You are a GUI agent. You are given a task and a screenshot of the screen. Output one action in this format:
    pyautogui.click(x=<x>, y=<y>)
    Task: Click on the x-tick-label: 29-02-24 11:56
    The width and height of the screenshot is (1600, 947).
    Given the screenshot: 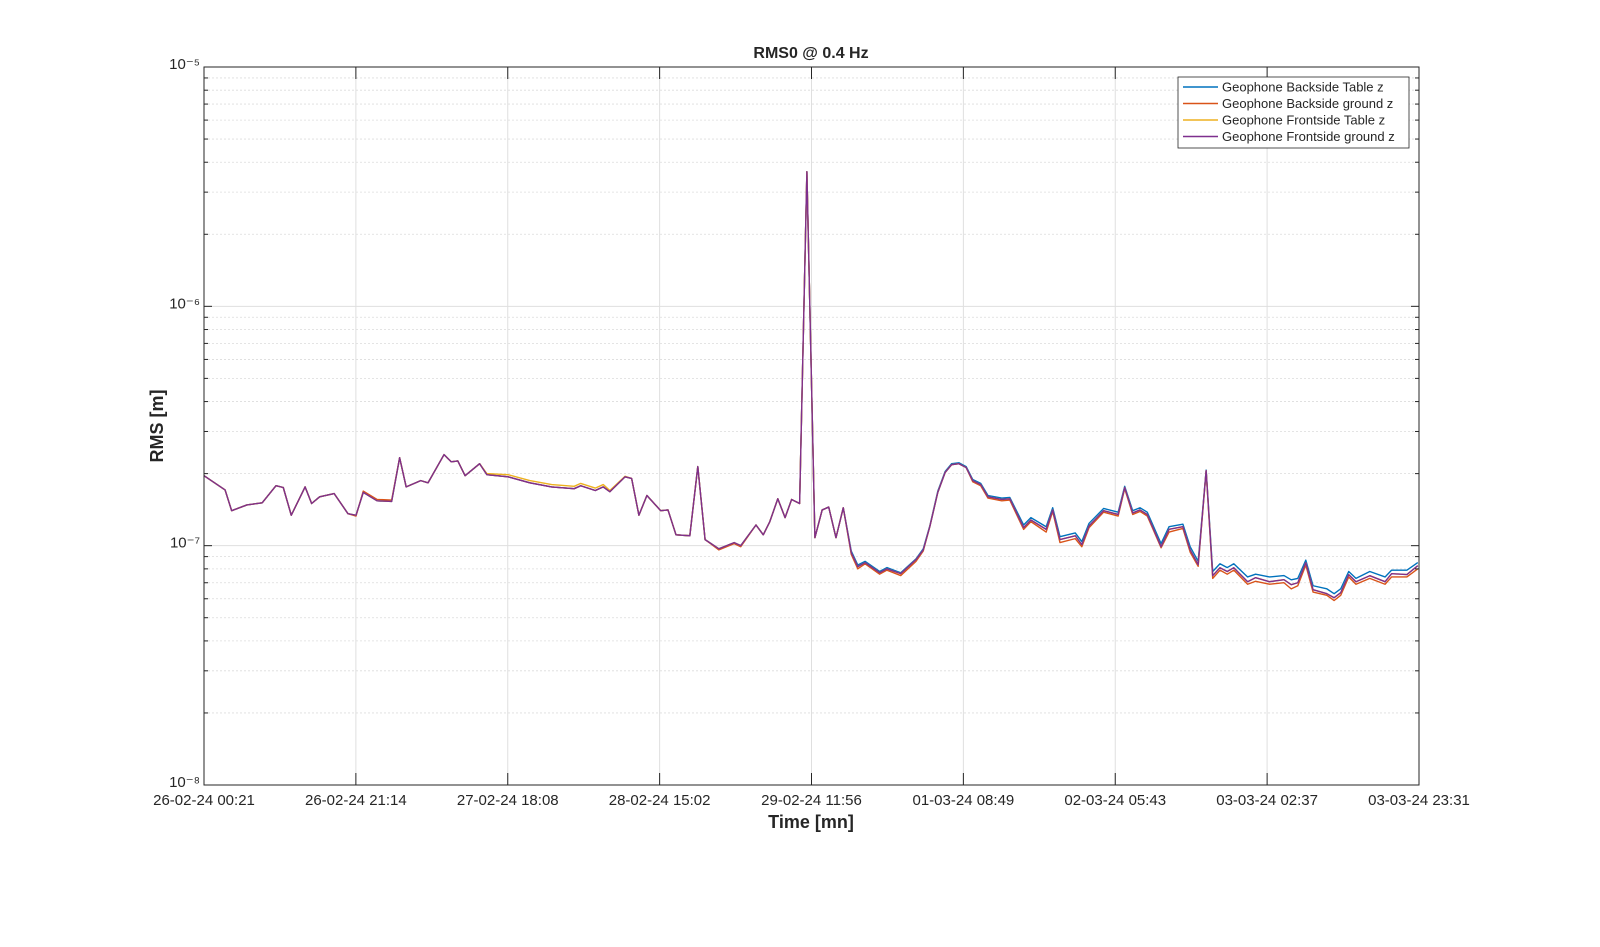 What is the action you would take?
    pyautogui.click(x=811, y=800)
    